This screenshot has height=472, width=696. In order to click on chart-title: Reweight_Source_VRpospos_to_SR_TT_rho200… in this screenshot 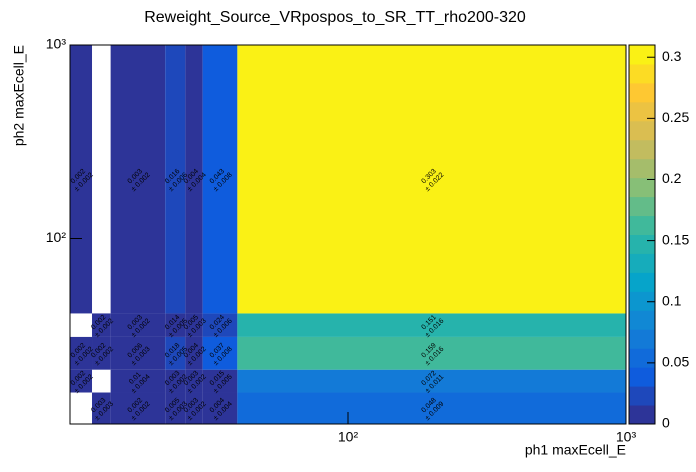, I will do `click(335, 17)`.